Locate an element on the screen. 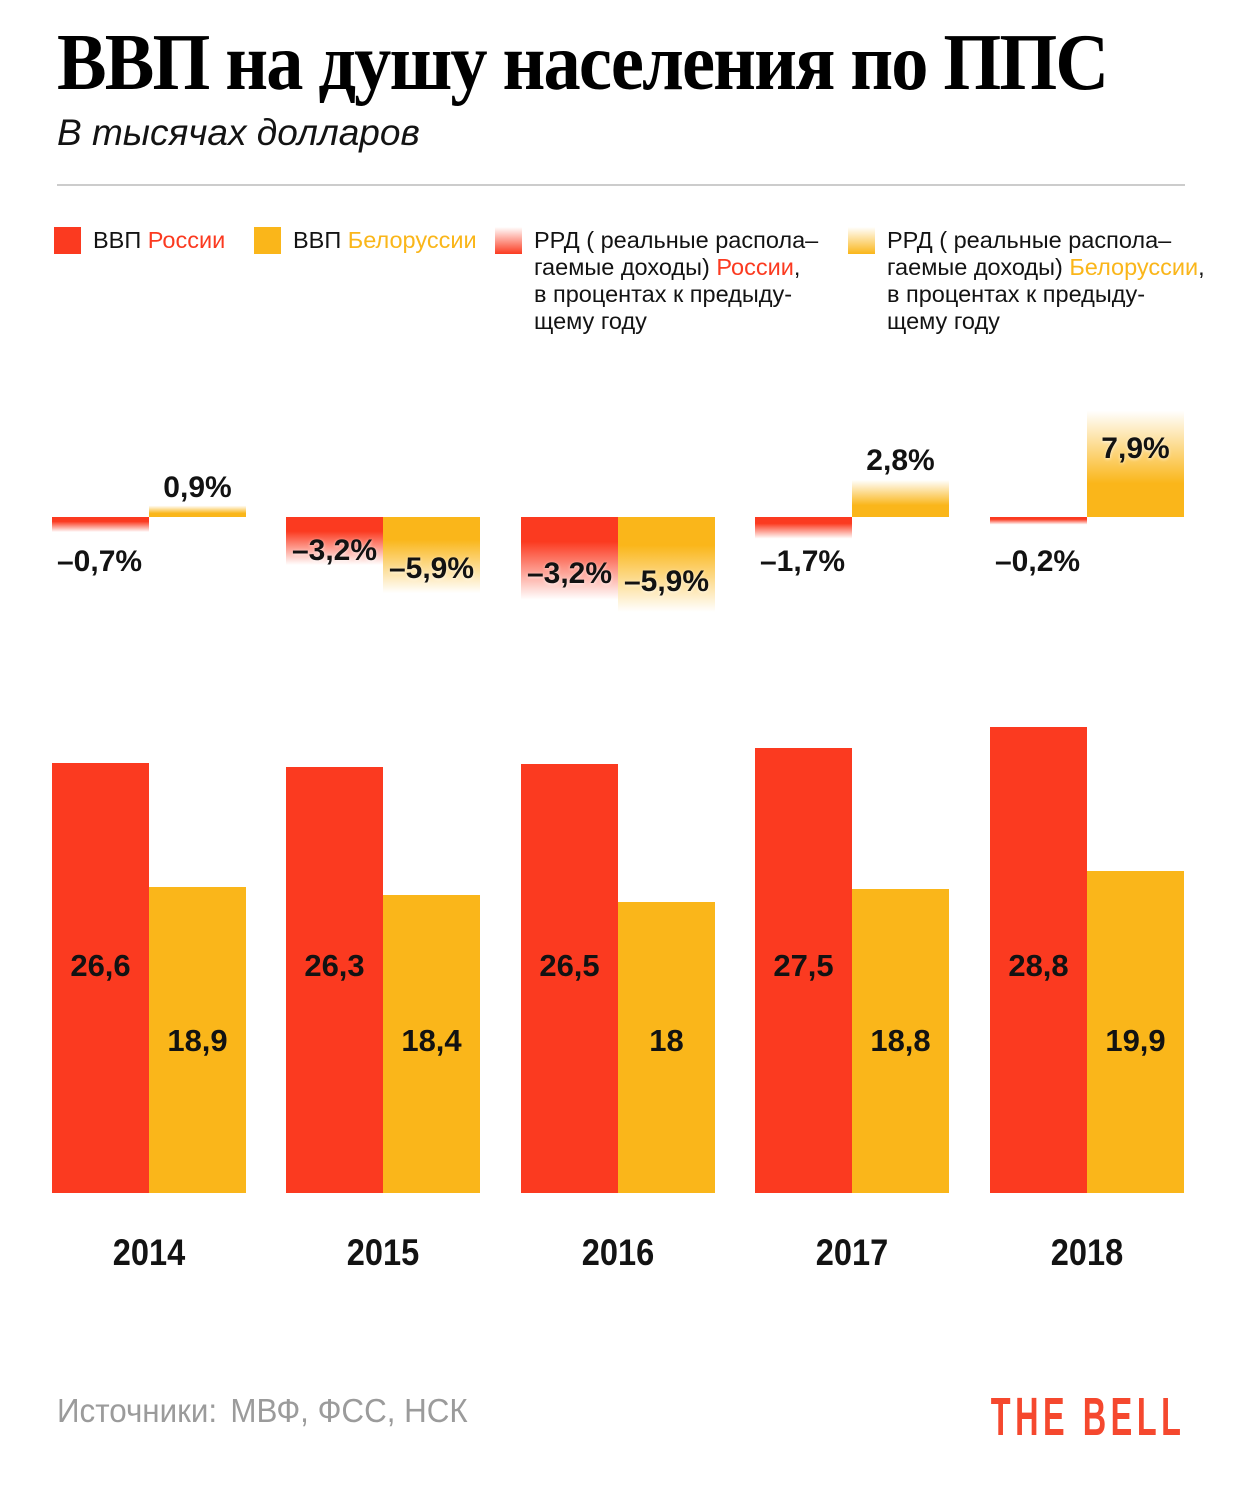 Image resolution: width=1240 pixels, height=1490 pixels. year-label-2016: 2016 is located at coordinates (618, 1252).